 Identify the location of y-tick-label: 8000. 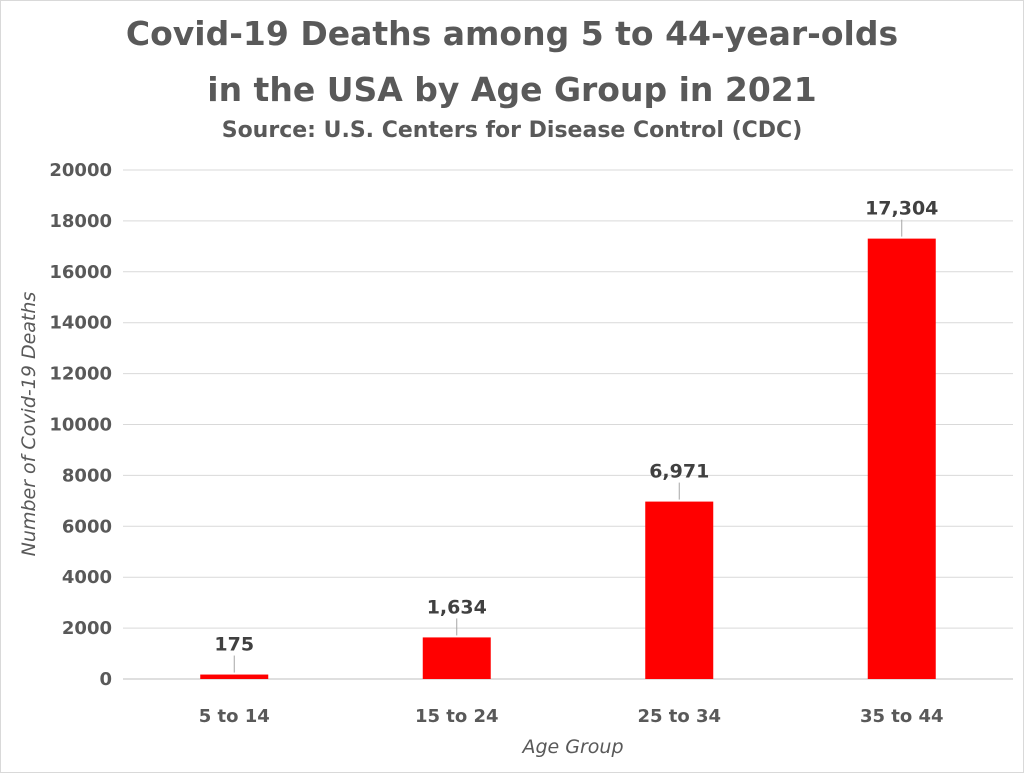
(87, 475).